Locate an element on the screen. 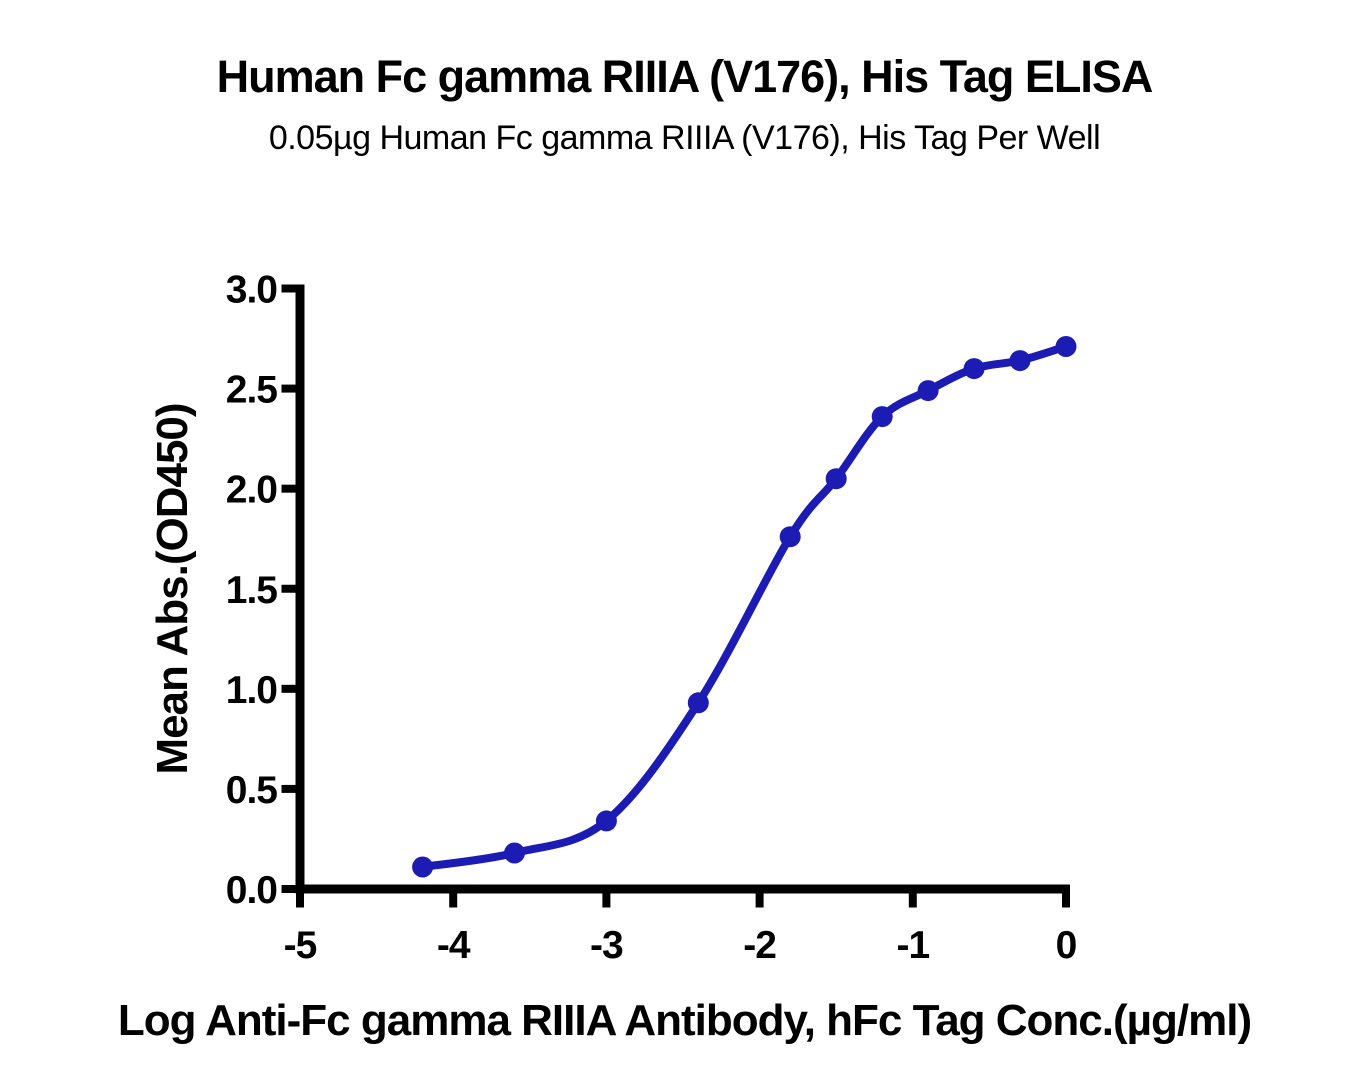  y-axis-title: Mean Abs.(OD450) is located at coordinates (172, 589).